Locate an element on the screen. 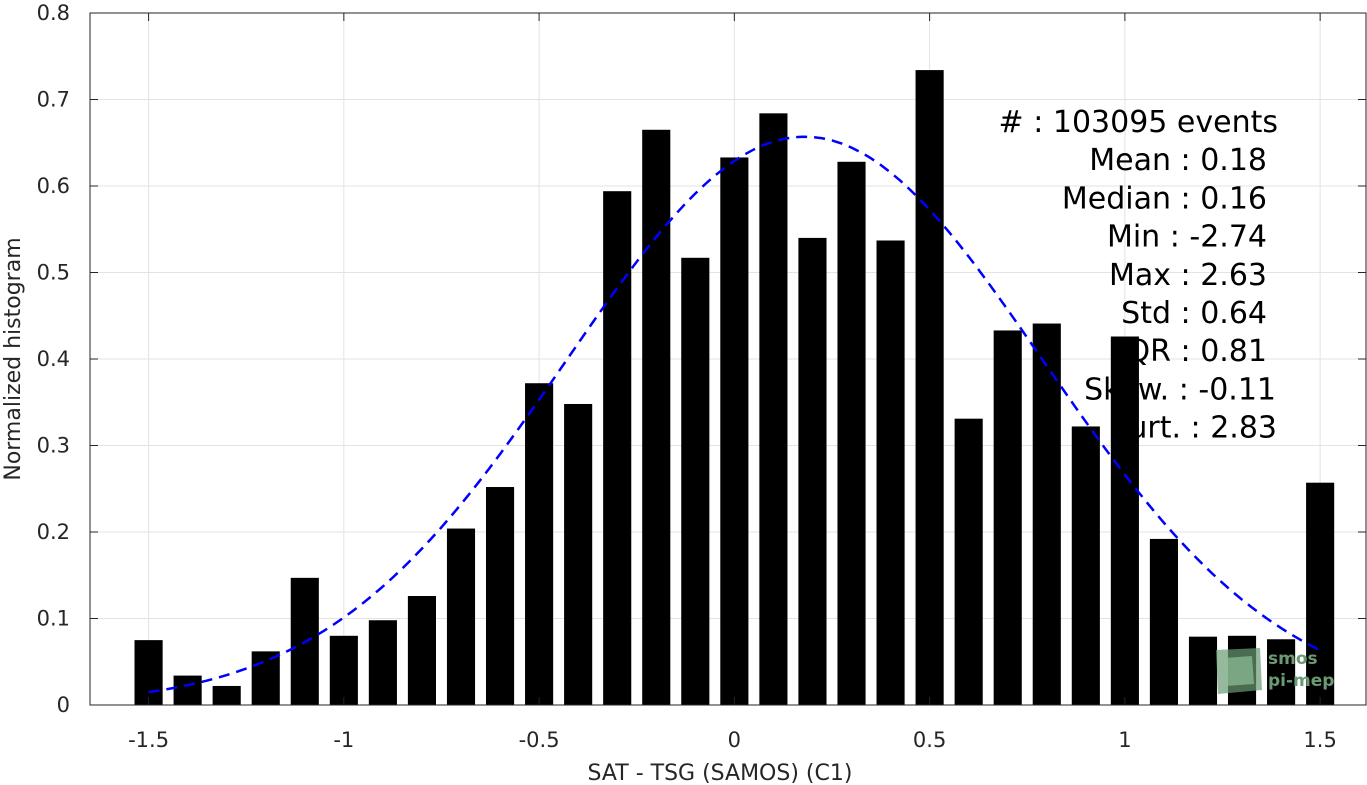 The height and width of the screenshot is (785, 1367). stat-line: Kurt. : 2.83 is located at coordinates (1193, 428).